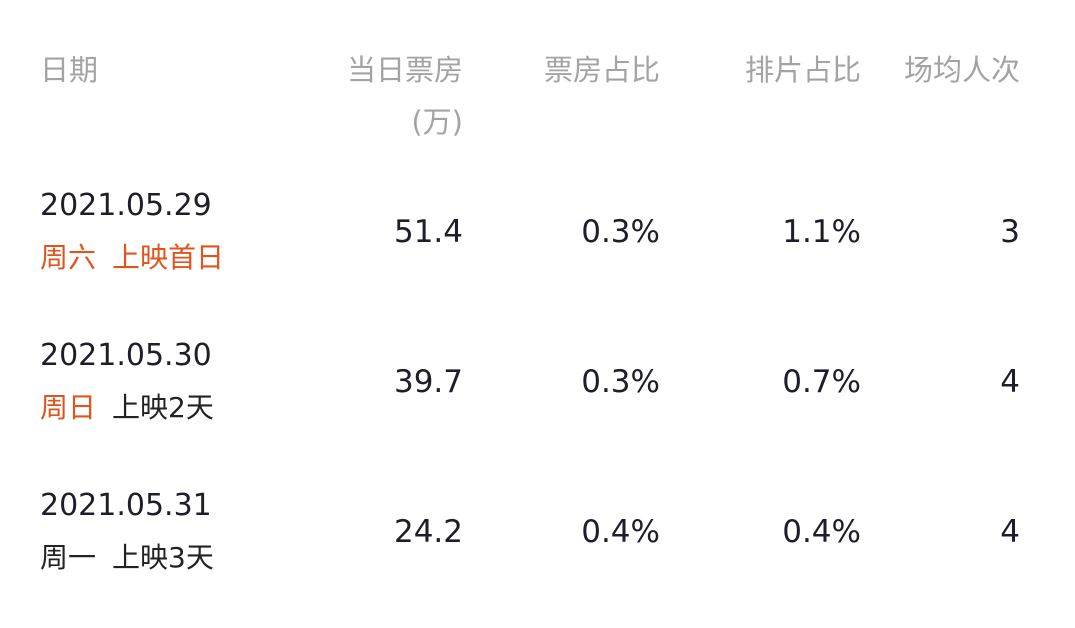  Describe the element at coordinates (1010, 232) in the screenshot. I see `row-avg-people: 3` at that location.